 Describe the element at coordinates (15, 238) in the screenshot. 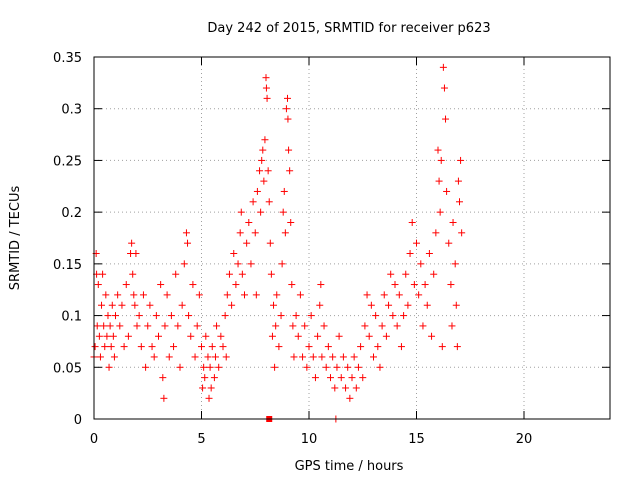

I see `y-axis-label: SRMTID / TECUs` at that location.